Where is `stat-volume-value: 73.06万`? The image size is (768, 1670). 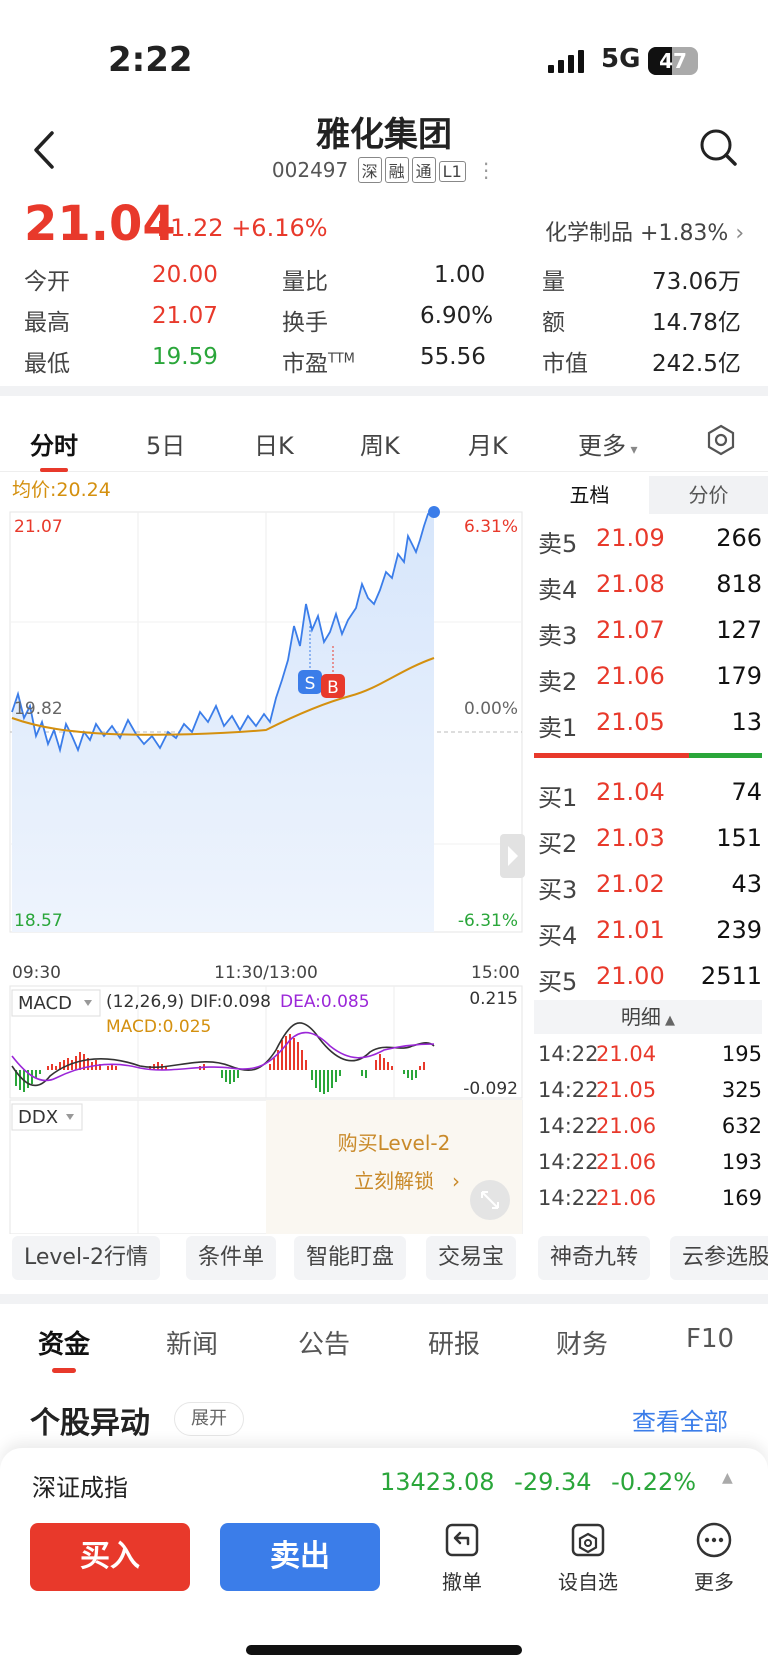
stat-volume-value: 73.06万 is located at coordinates (696, 282).